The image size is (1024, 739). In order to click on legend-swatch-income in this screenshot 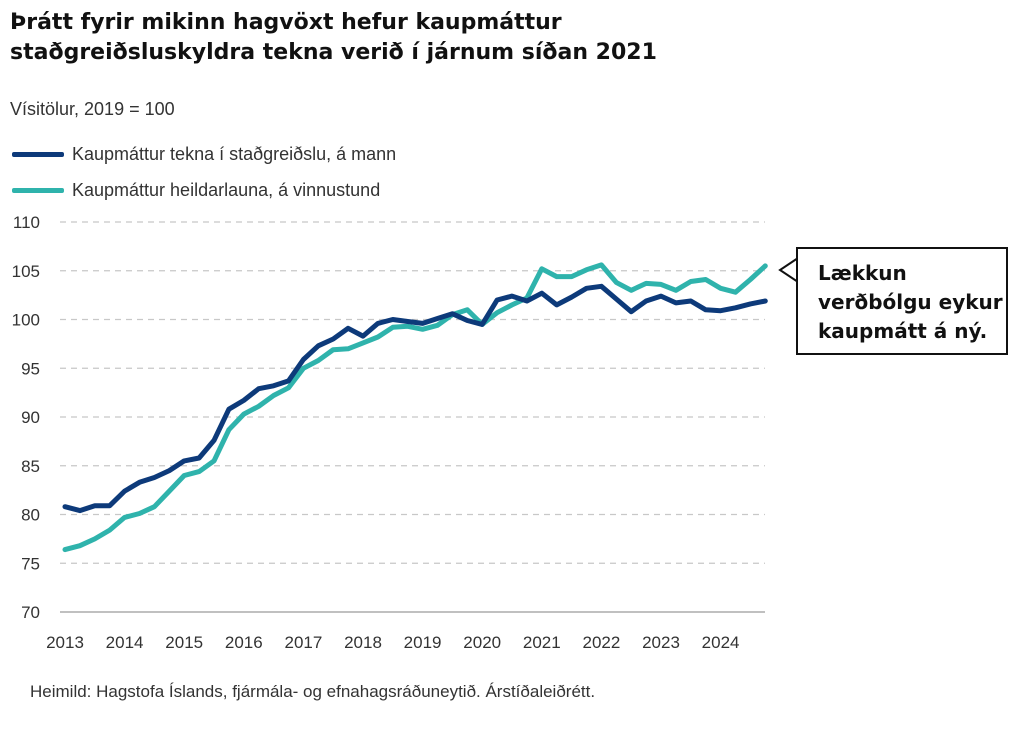, I will do `click(38, 154)`.